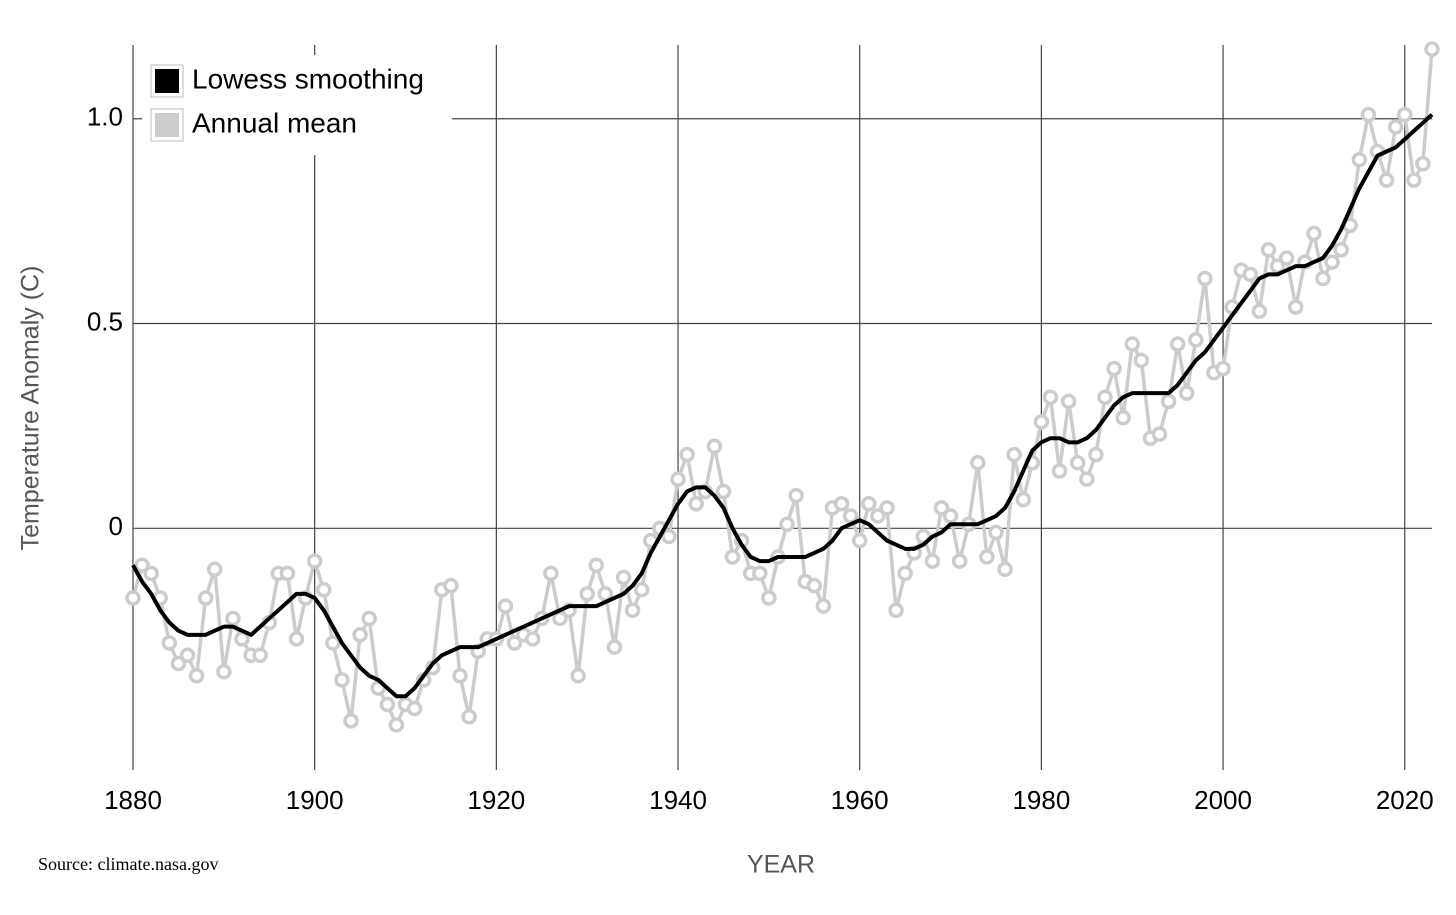 The image size is (1456, 915). I want to click on x-tick-label: 1940, so click(678, 800).